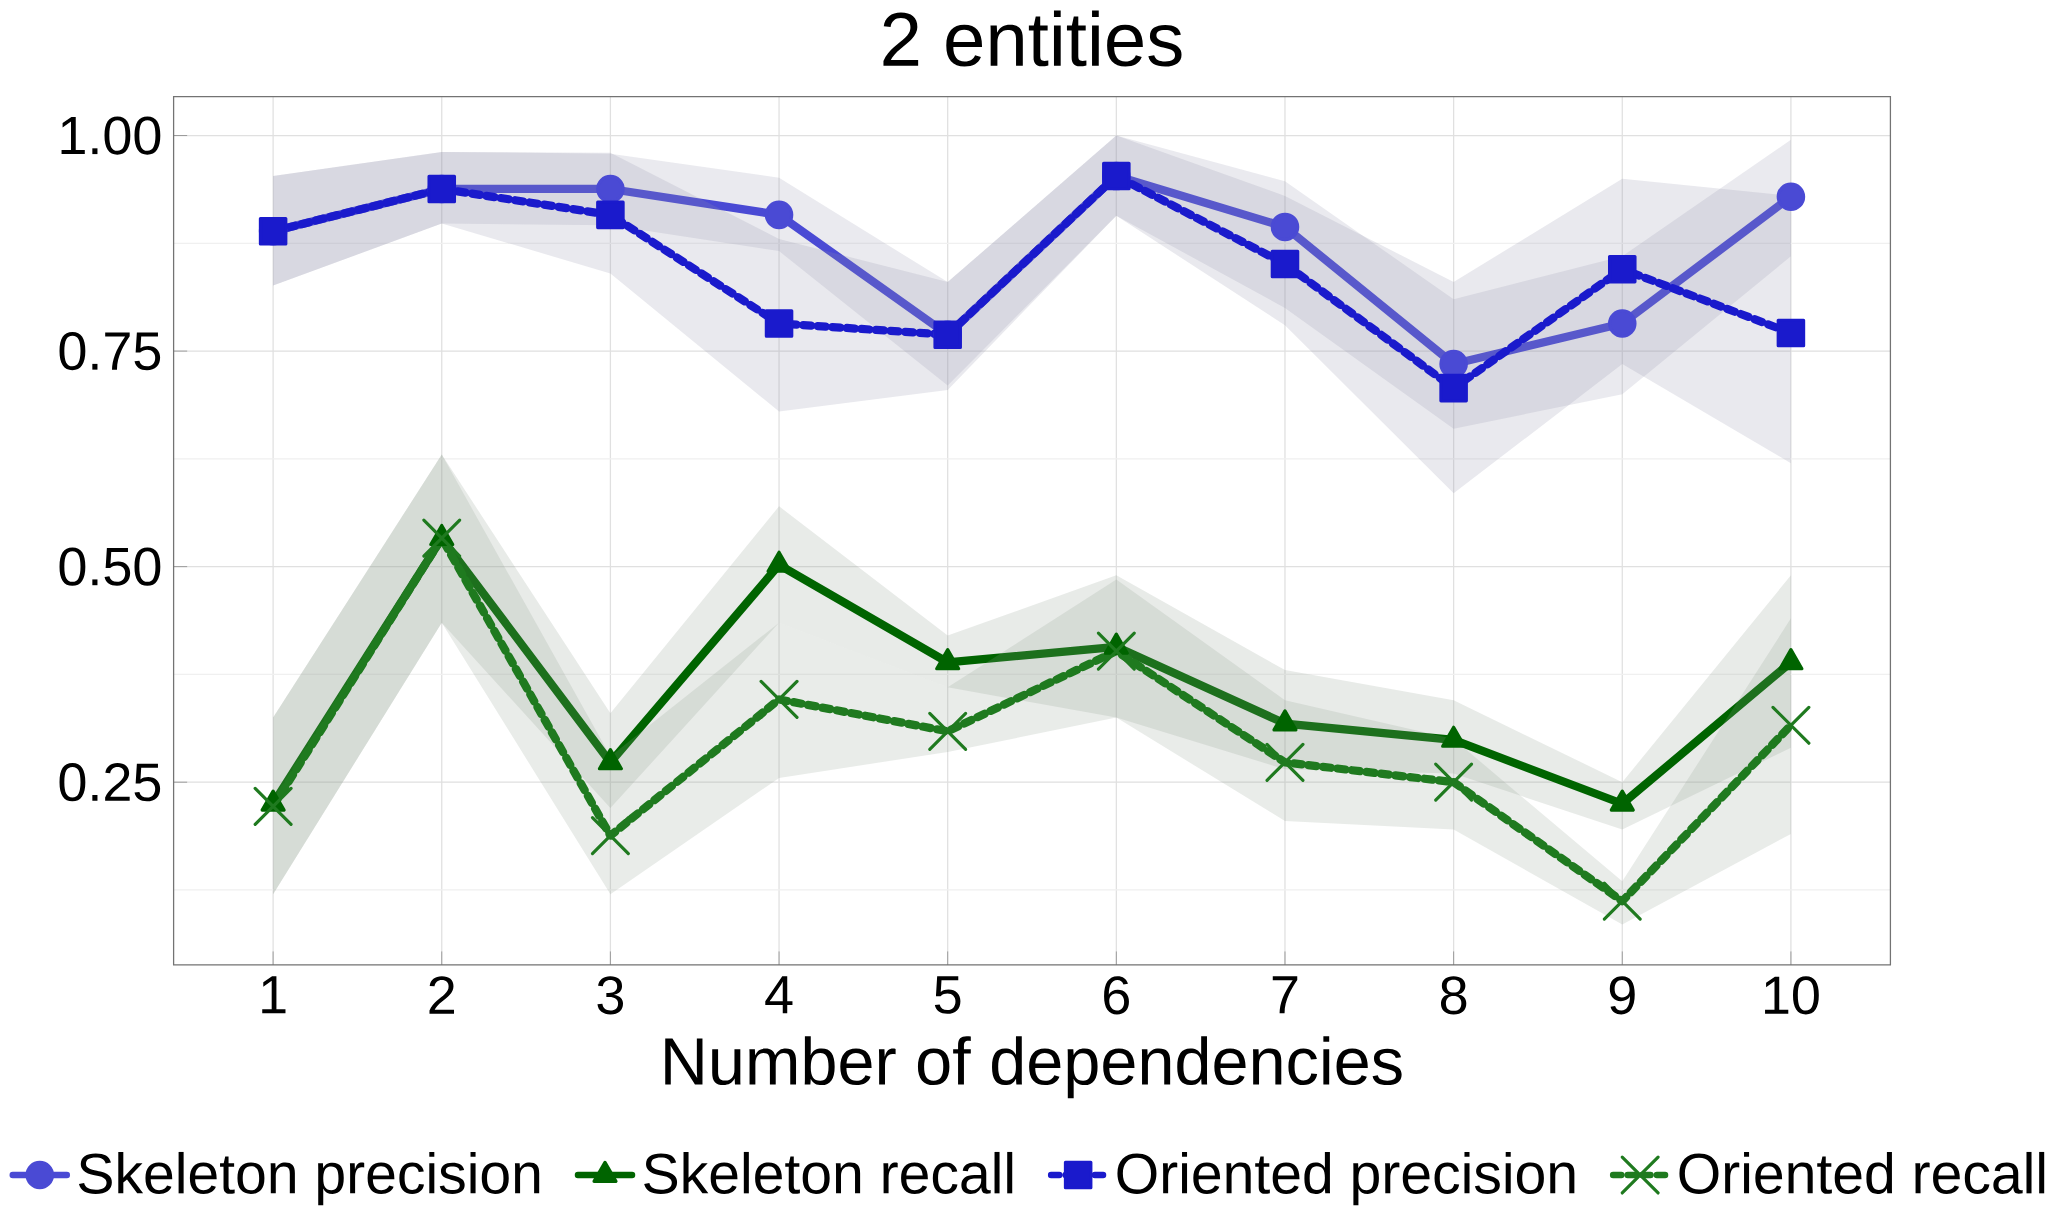 The width and height of the screenshot is (2064, 1211). What do you see at coordinates (1622, 995) in the screenshot?
I see `x-tick-label: 9` at bounding box center [1622, 995].